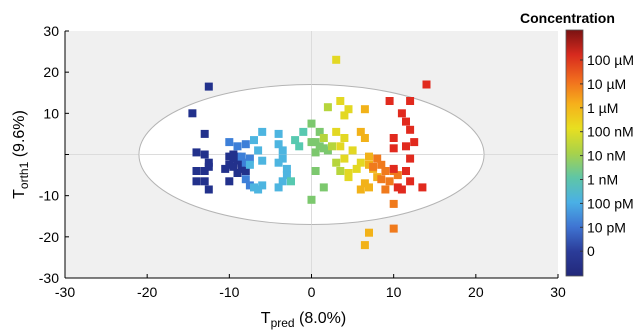 This screenshot has height=330, width=641. Describe the element at coordinates (606, 227) in the screenshot. I see `colorbar-label: 10 pM` at that location.